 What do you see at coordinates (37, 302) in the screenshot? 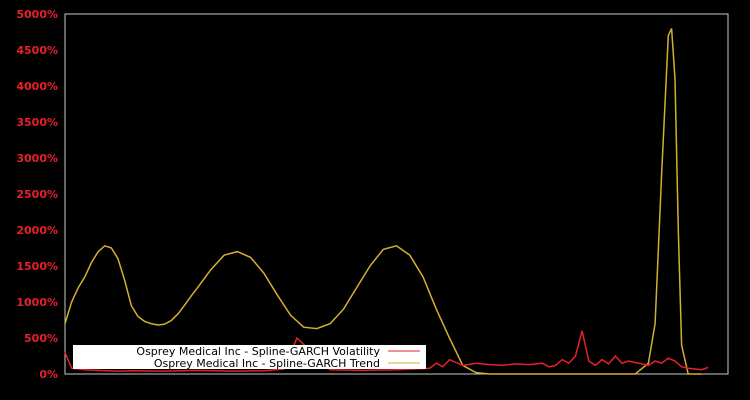
I see `y-tick-label: 1000%` at bounding box center [37, 302].